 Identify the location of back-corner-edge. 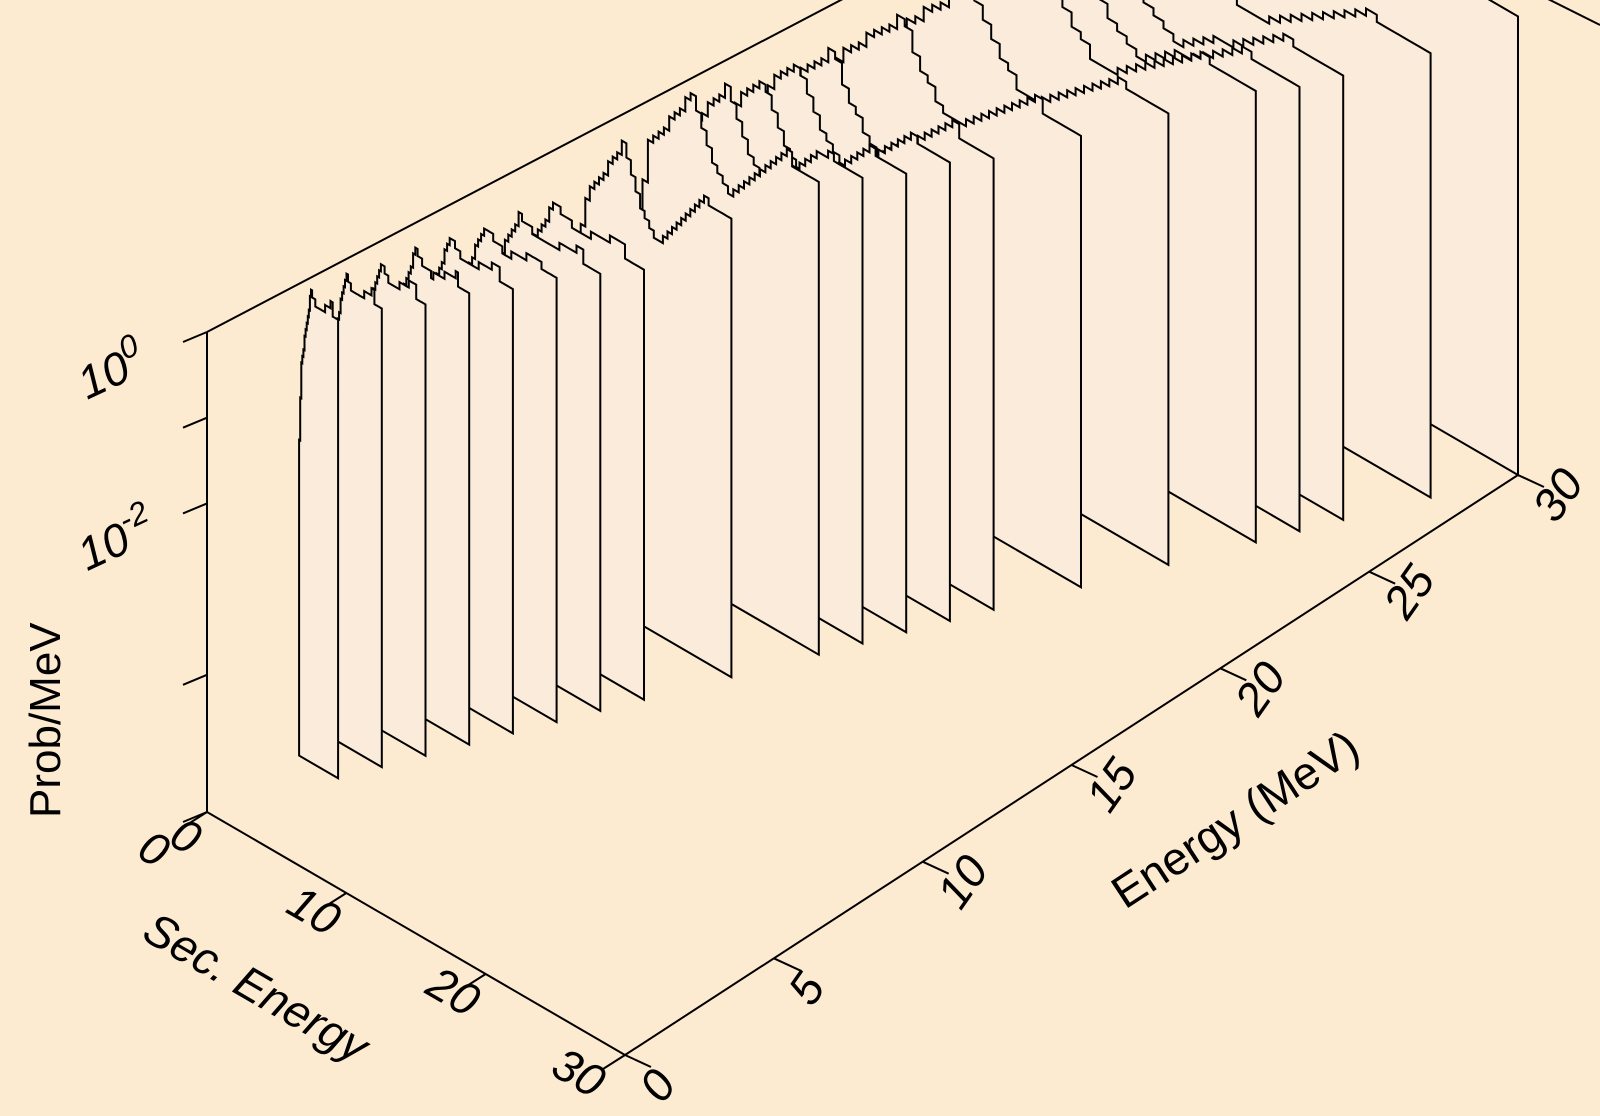
(1573, 13).